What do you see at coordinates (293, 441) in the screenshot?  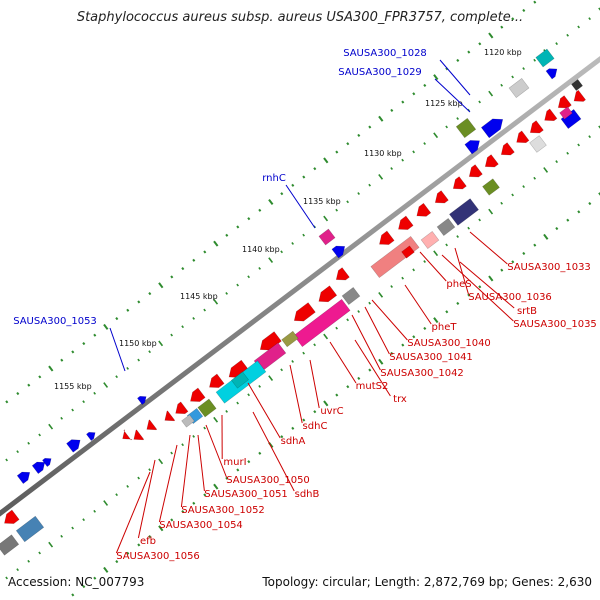 I see `gene-label: sdhA` at bounding box center [293, 441].